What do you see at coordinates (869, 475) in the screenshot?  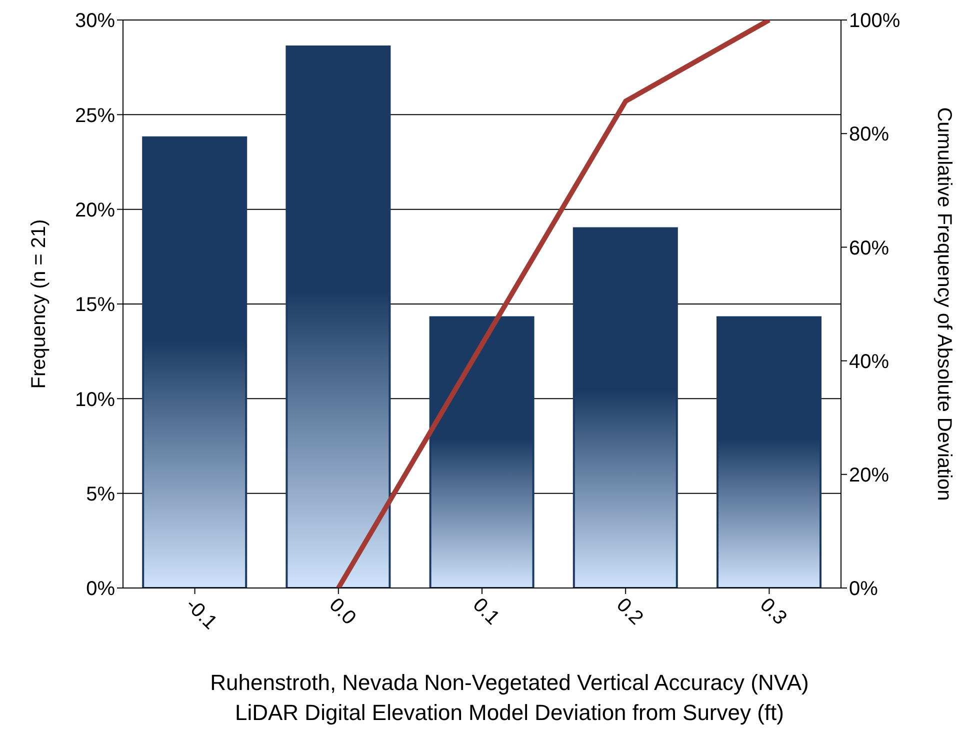 I see `y2-tick-label: 20%` at bounding box center [869, 475].